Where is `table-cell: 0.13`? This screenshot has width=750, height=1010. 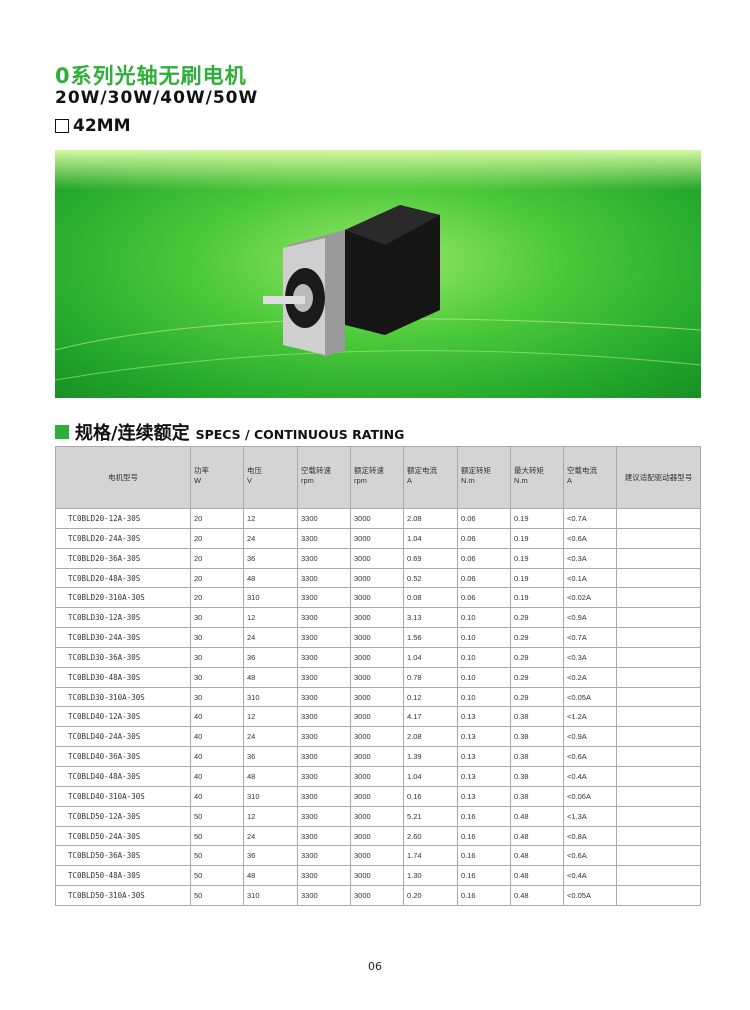 table-cell: 0.13 is located at coordinates (484, 717).